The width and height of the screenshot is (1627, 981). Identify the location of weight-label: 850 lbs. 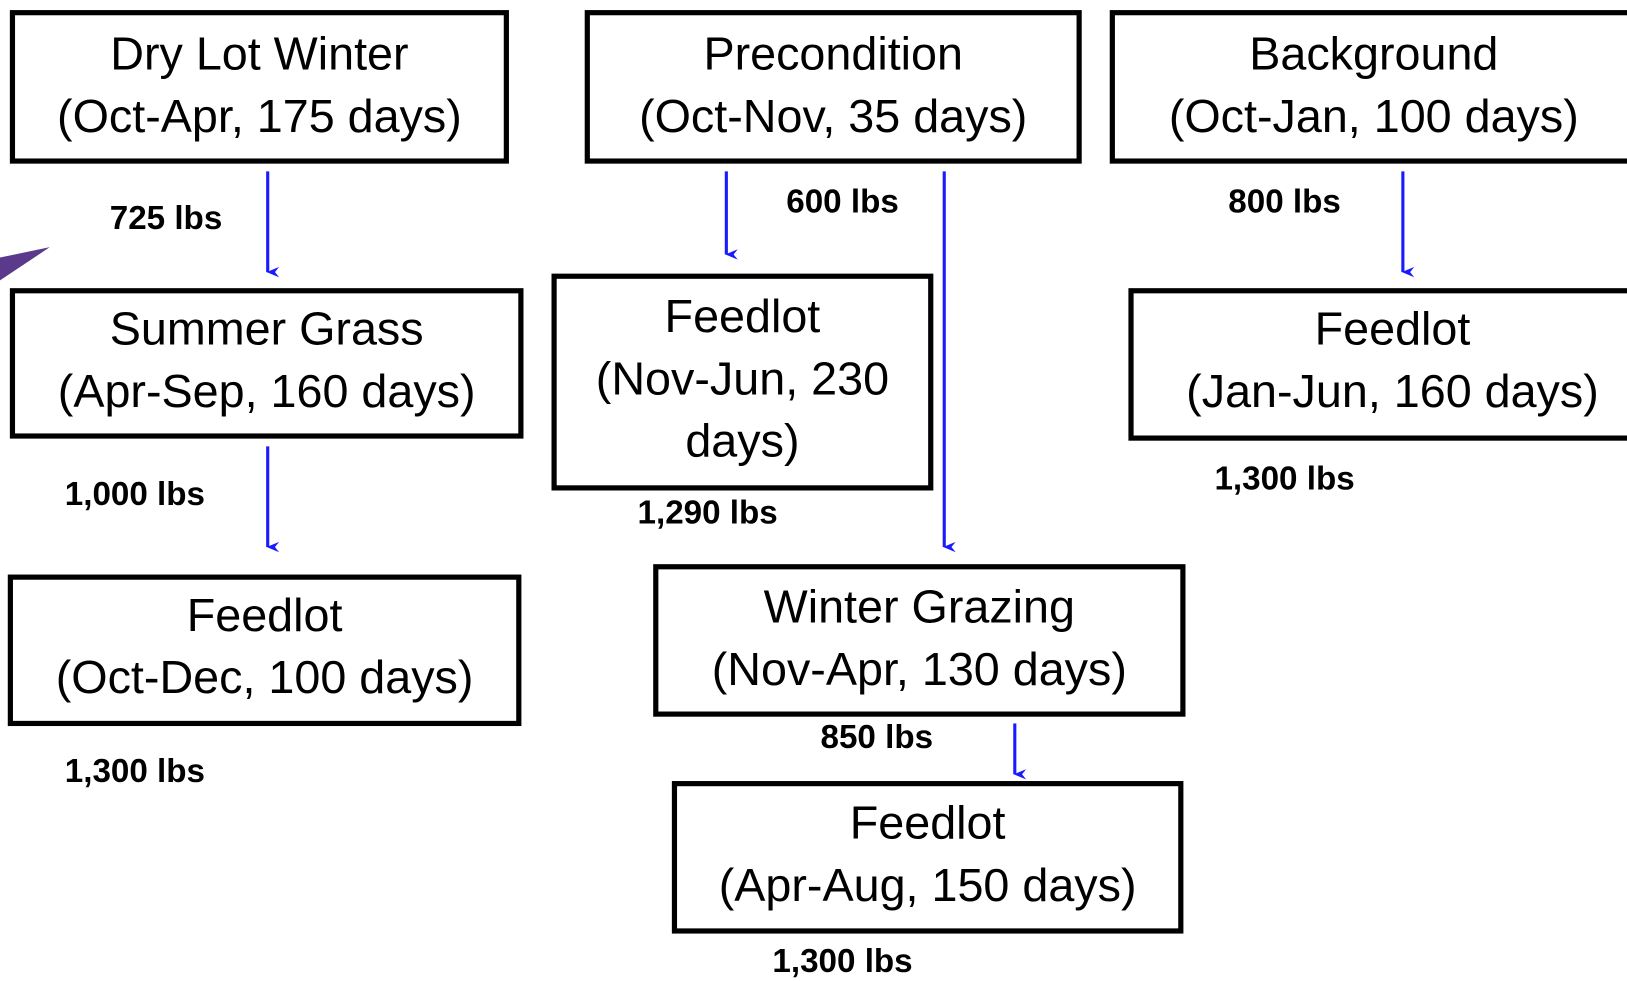
(877, 737).